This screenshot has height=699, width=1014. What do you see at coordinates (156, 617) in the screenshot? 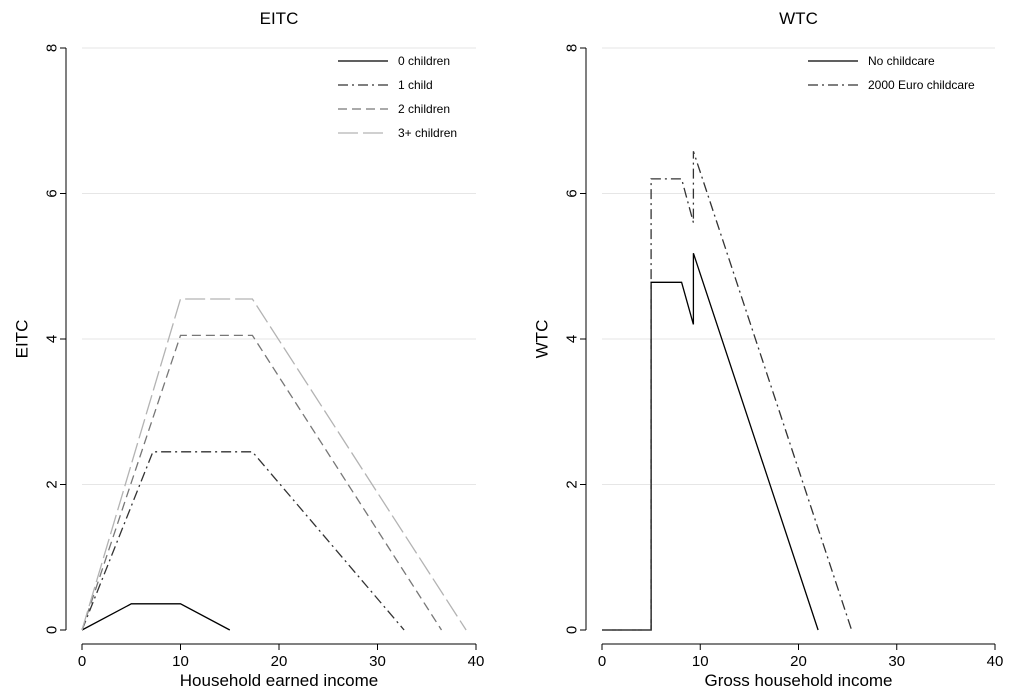
I see `series-line-0-children` at bounding box center [156, 617].